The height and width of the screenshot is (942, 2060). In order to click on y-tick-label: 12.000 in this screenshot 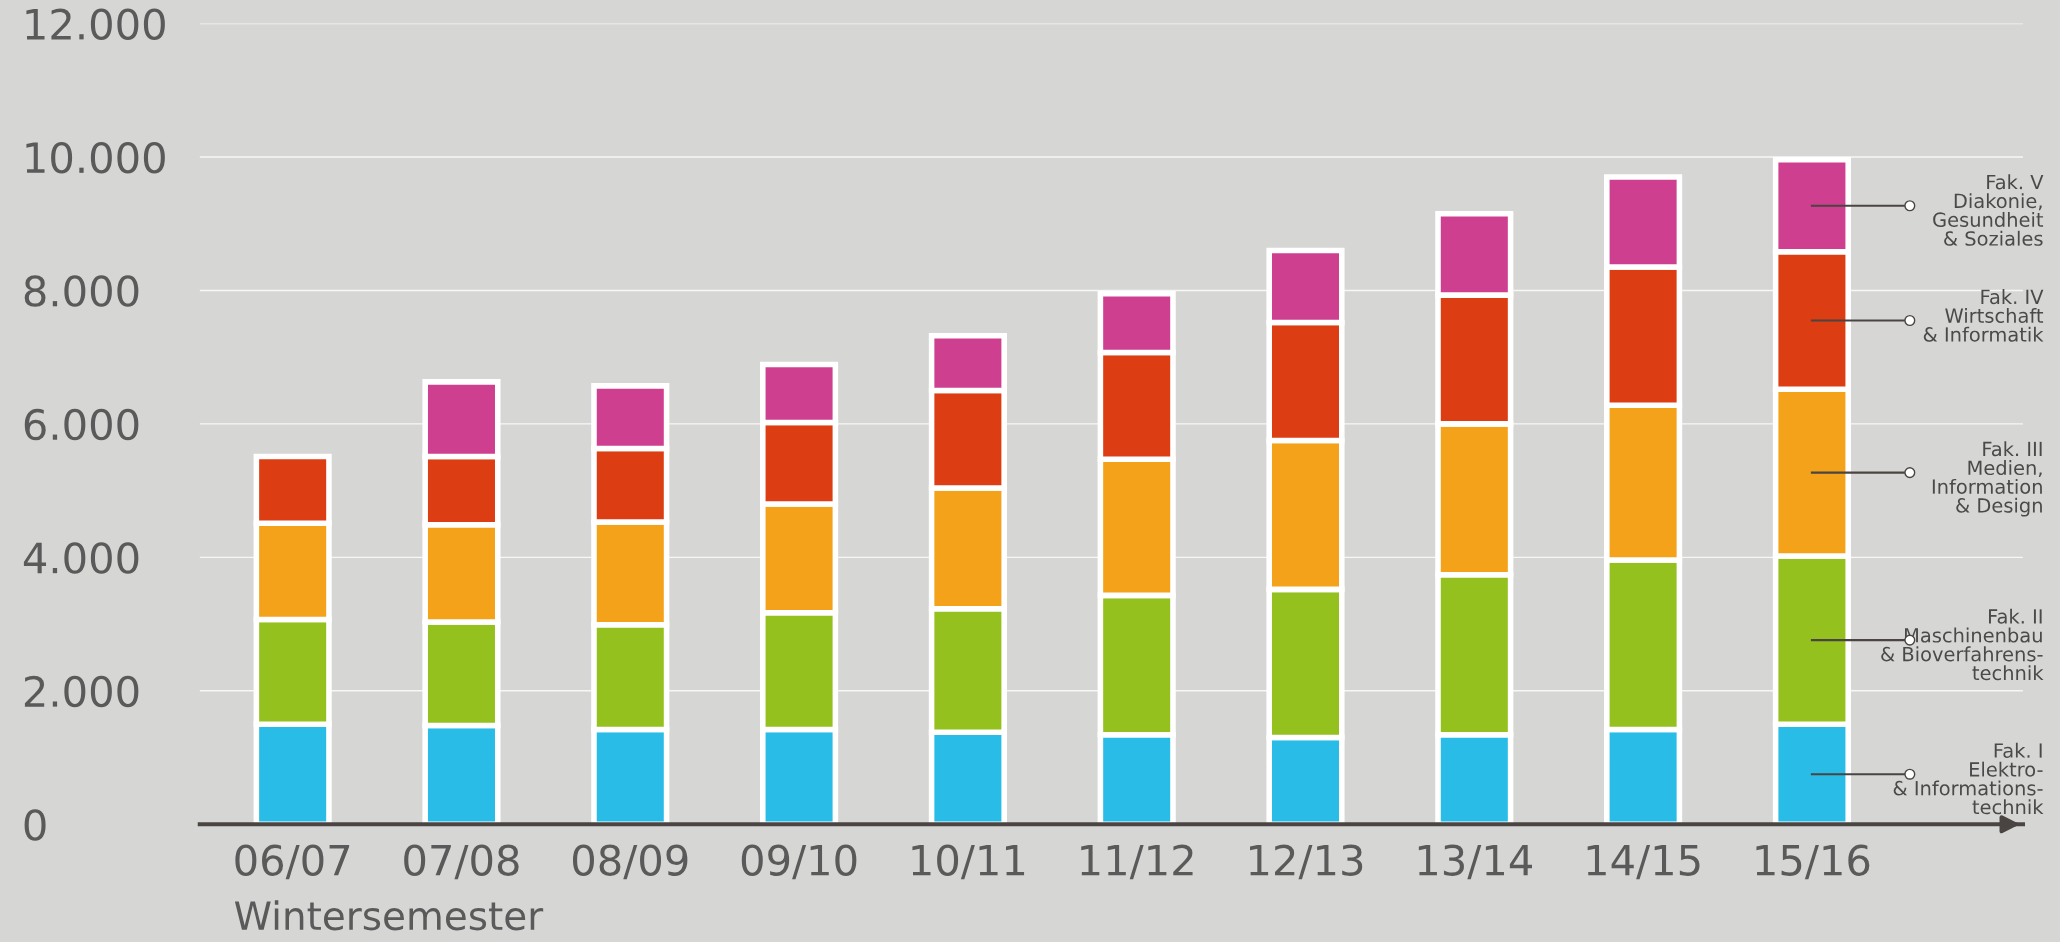, I will do `click(95, 24)`.